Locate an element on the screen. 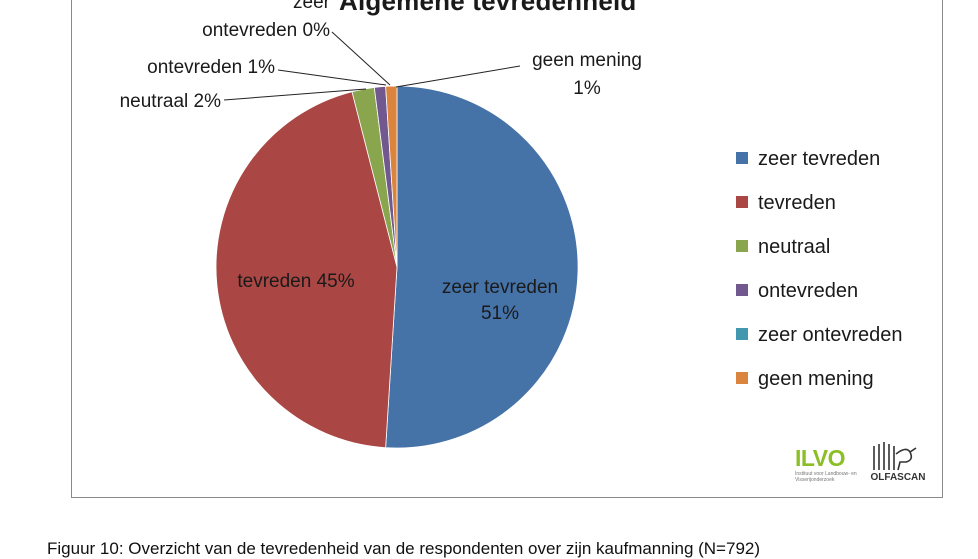 This screenshot has width=978, height=559. legend-swatch-neutraal is located at coordinates (742, 246).